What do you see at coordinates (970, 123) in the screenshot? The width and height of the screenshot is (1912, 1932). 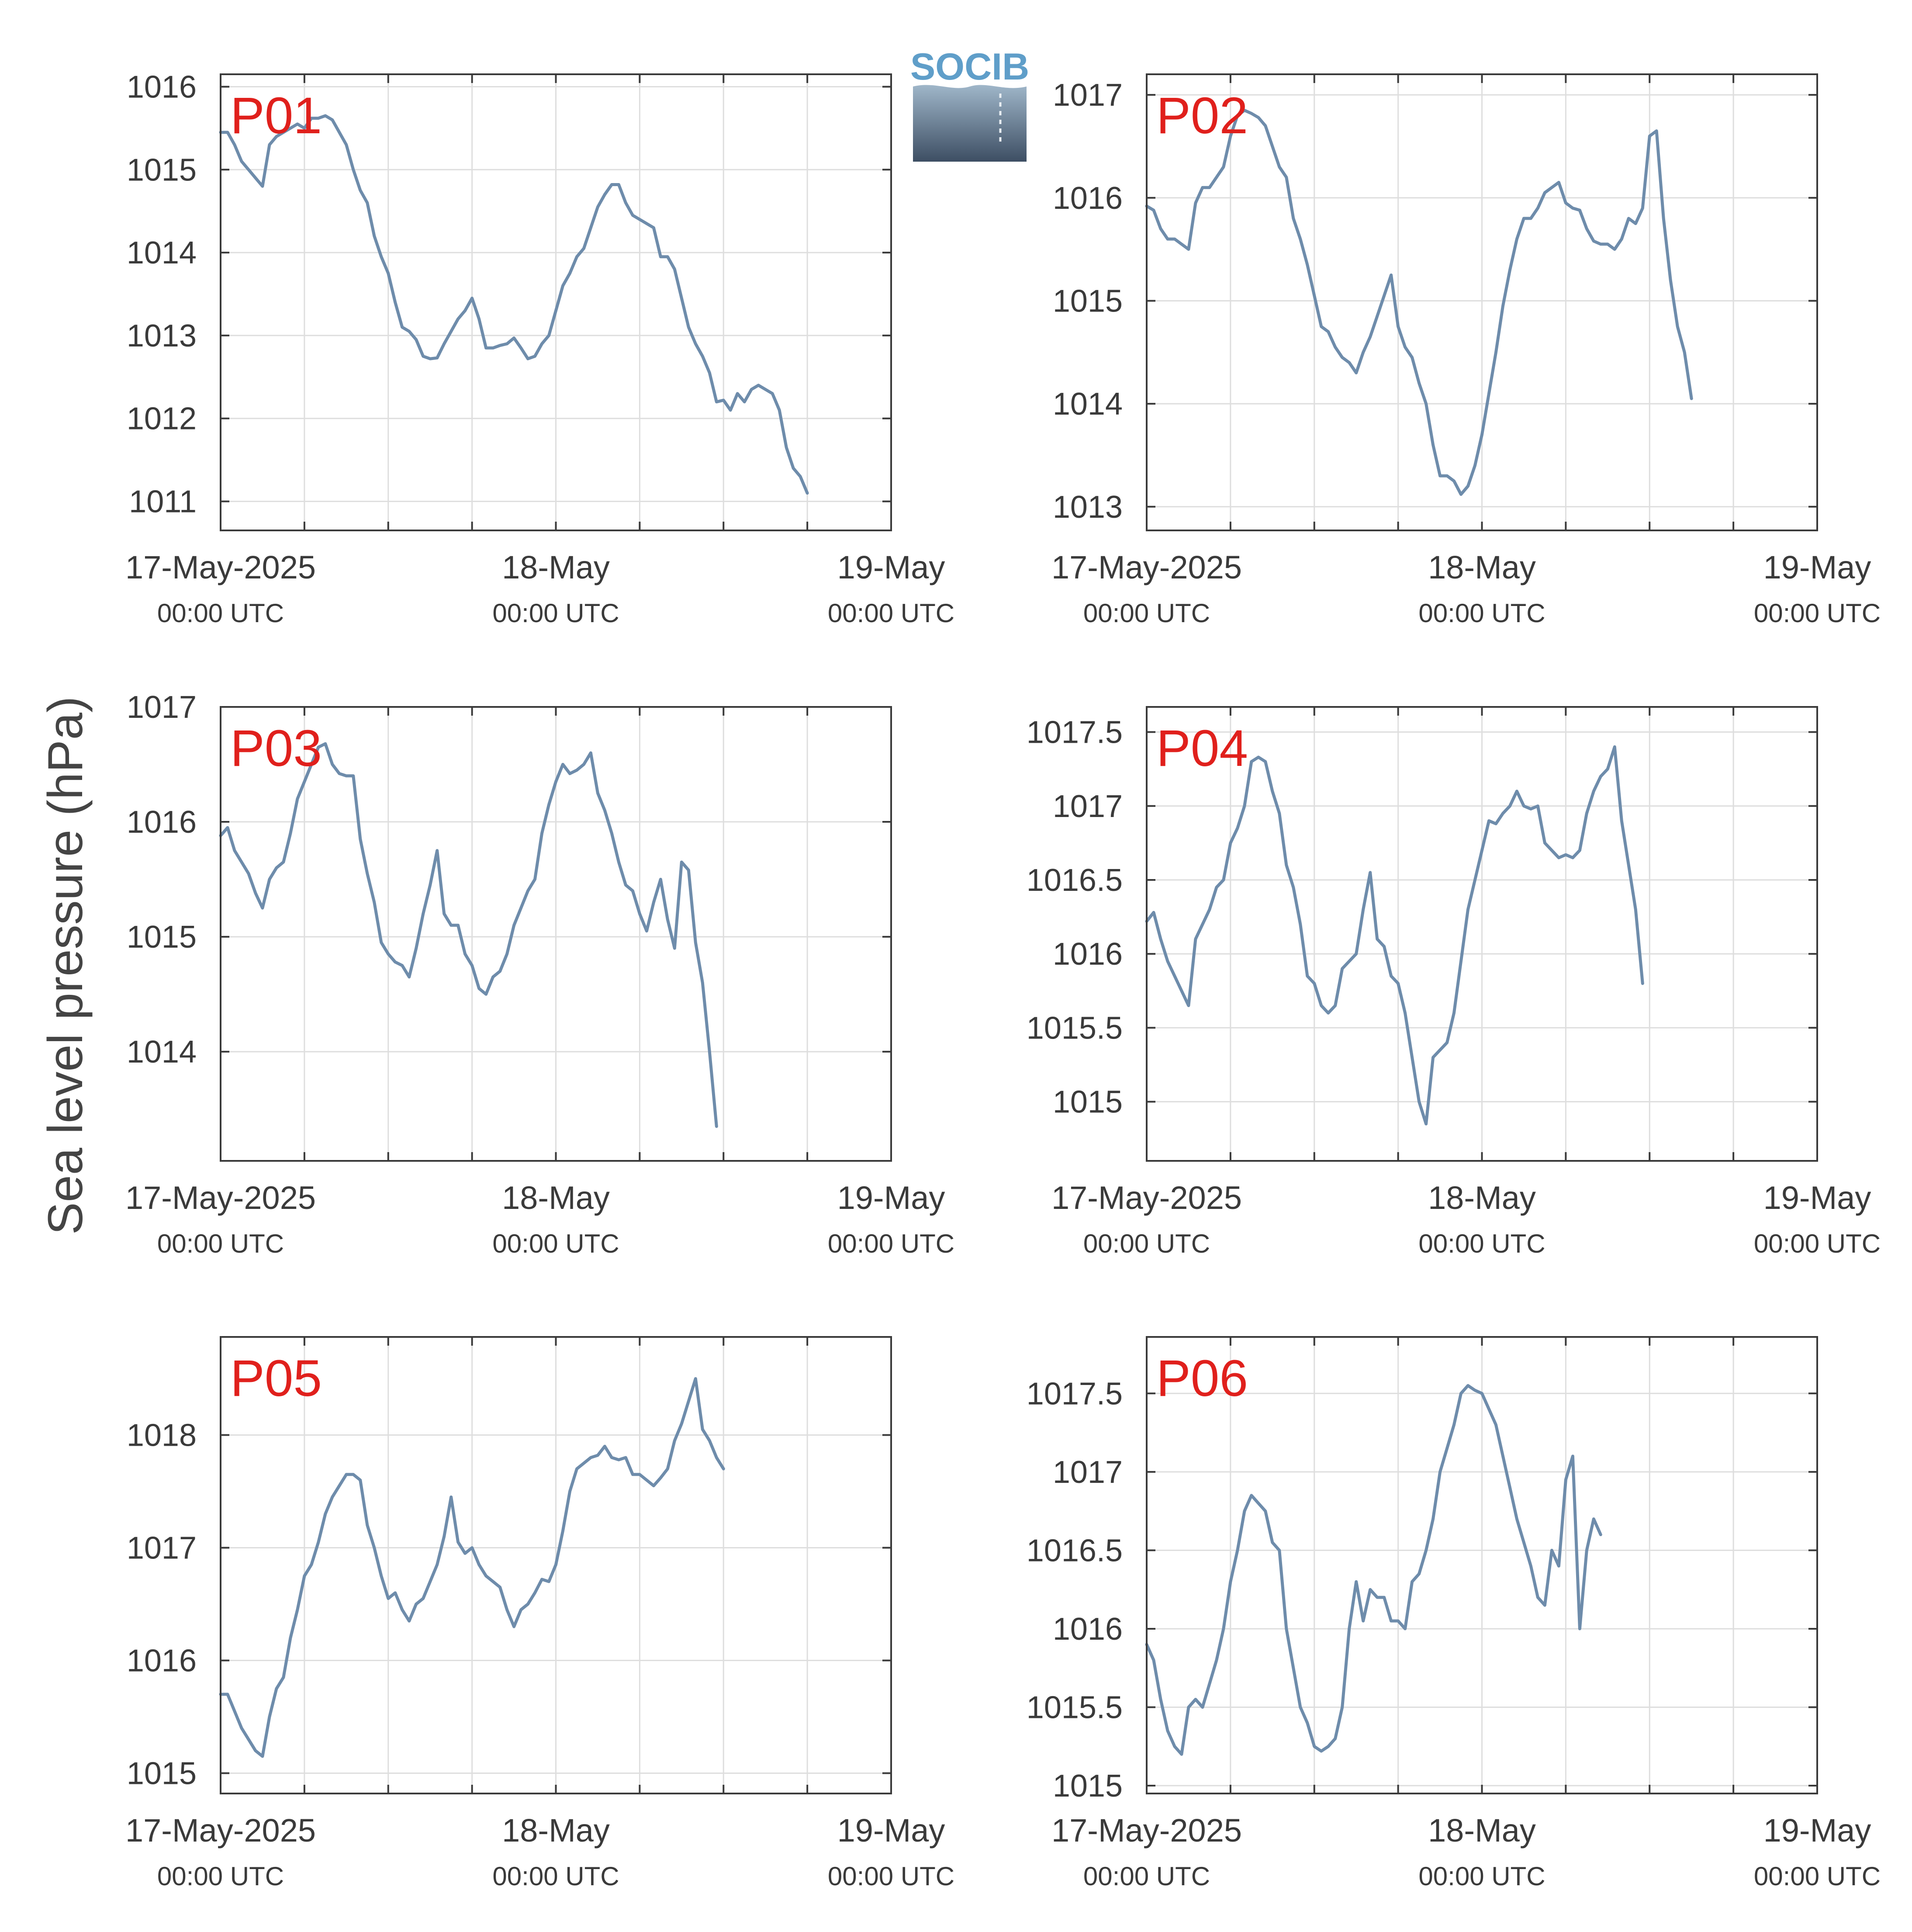 I see `logo-wave` at bounding box center [970, 123].